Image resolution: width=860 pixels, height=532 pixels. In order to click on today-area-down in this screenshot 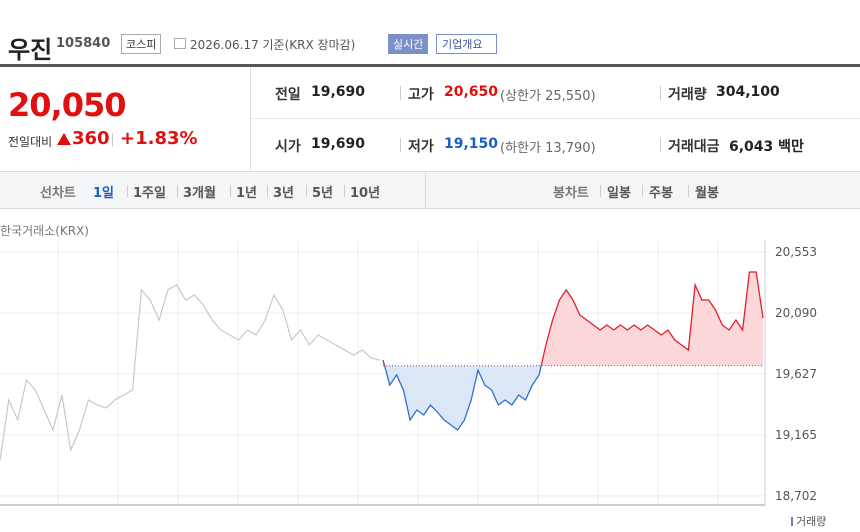, I will do `click(573, 397)`.